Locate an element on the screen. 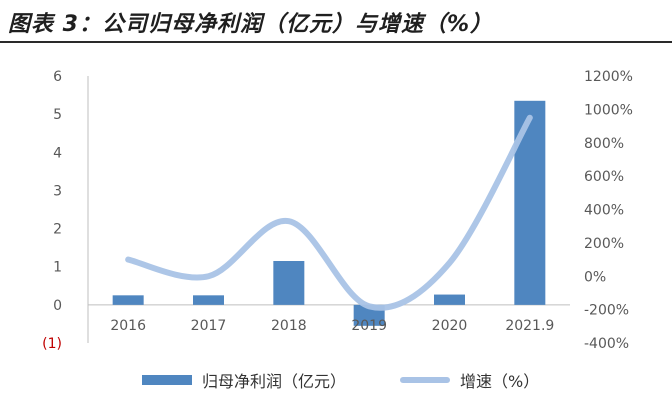 The height and width of the screenshot is (407, 672). legend-item-bar: 归母净利润（亿元） is located at coordinates (244, 380).